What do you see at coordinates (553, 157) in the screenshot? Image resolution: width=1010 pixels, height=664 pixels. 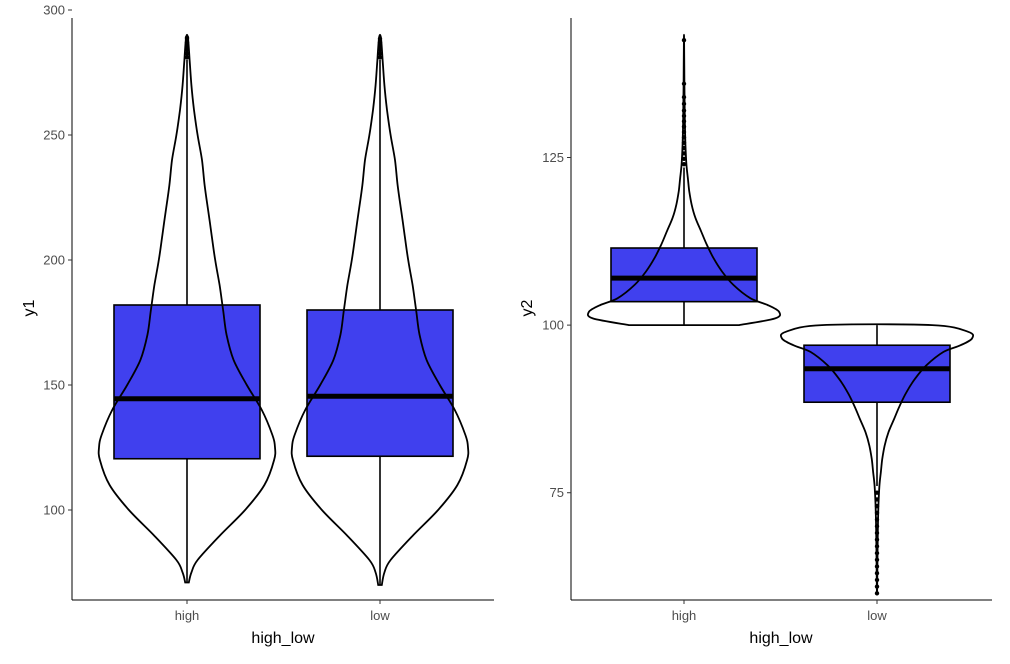 I see `y-tick-label: 125` at bounding box center [553, 157].